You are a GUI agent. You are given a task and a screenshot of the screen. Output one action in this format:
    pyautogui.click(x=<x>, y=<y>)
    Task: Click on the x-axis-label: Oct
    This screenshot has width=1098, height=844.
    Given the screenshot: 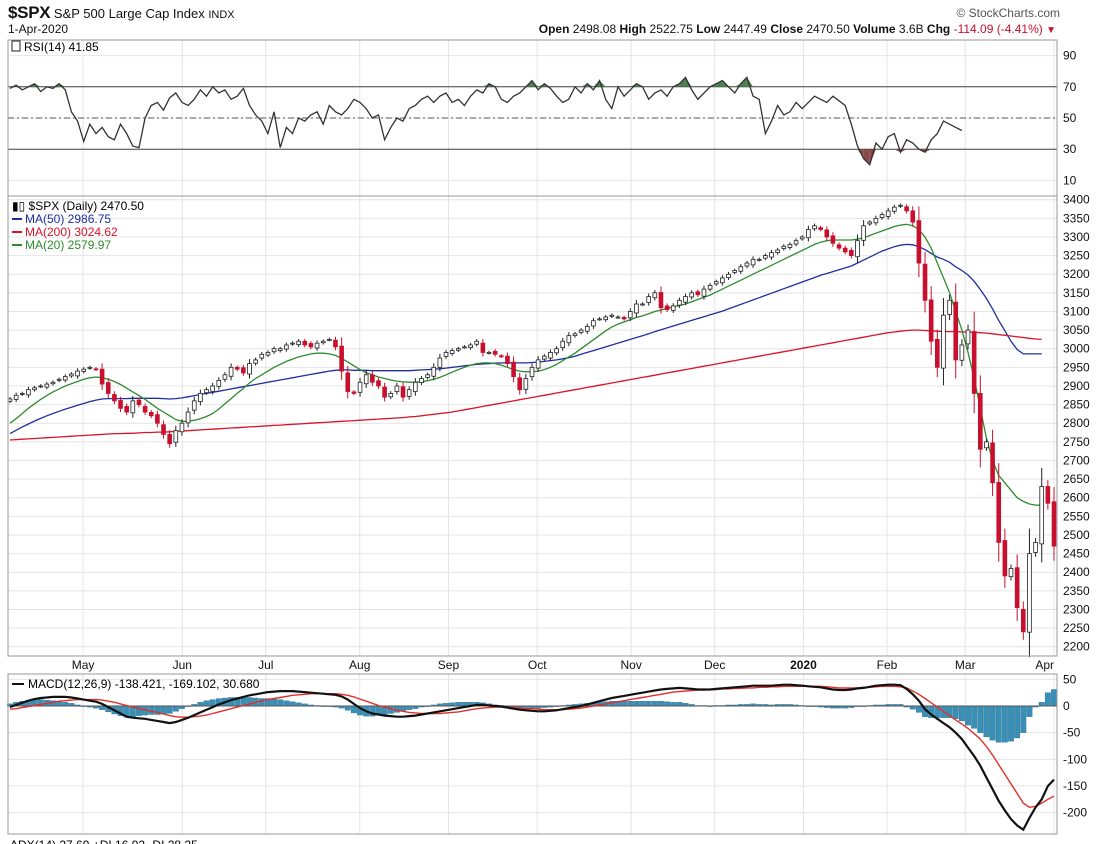 What is the action you would take?
    pyautogui.click(x=537, y=665)
    